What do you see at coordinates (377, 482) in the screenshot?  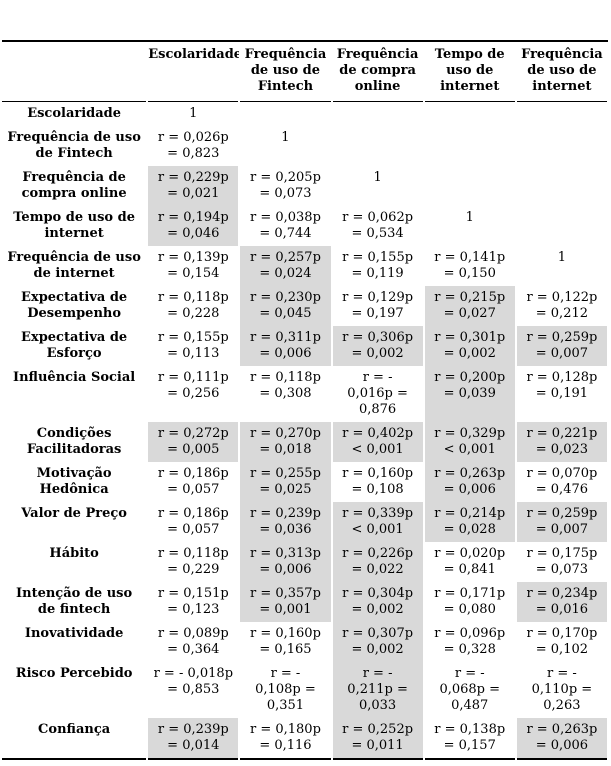 I see `correlation-cell: r = 0,160p = 0,108` at bounding box center [377, 482].